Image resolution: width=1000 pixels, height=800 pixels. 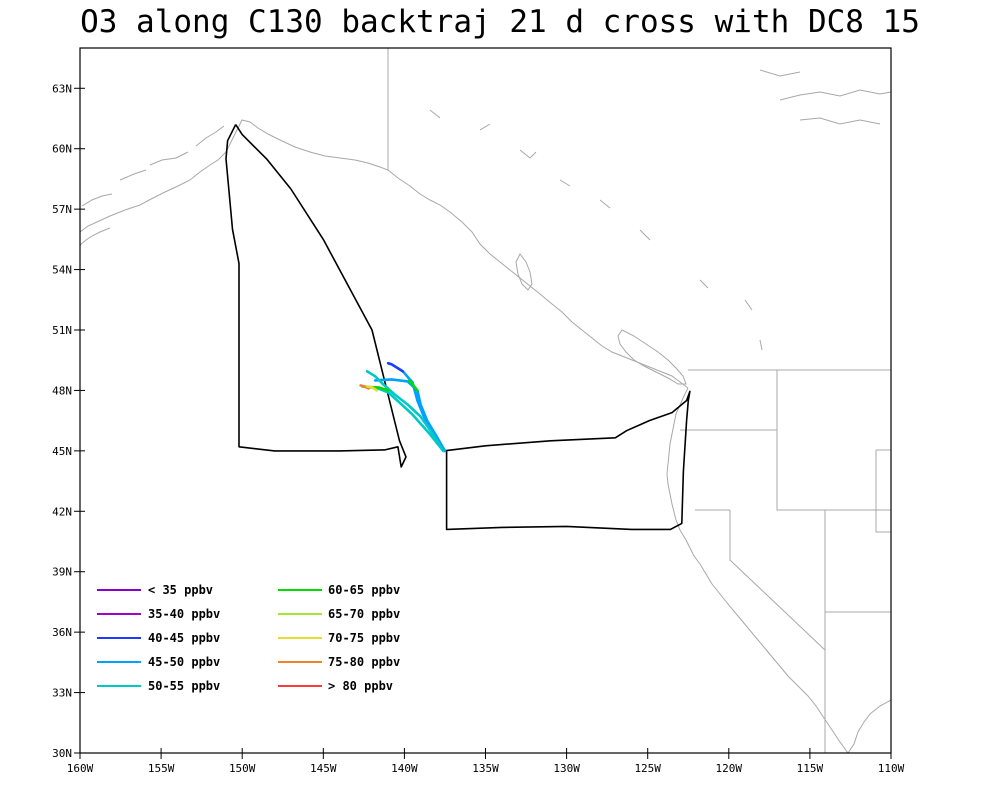 I want to click on y-tick-label: 39N, so click(x=62, y=572).